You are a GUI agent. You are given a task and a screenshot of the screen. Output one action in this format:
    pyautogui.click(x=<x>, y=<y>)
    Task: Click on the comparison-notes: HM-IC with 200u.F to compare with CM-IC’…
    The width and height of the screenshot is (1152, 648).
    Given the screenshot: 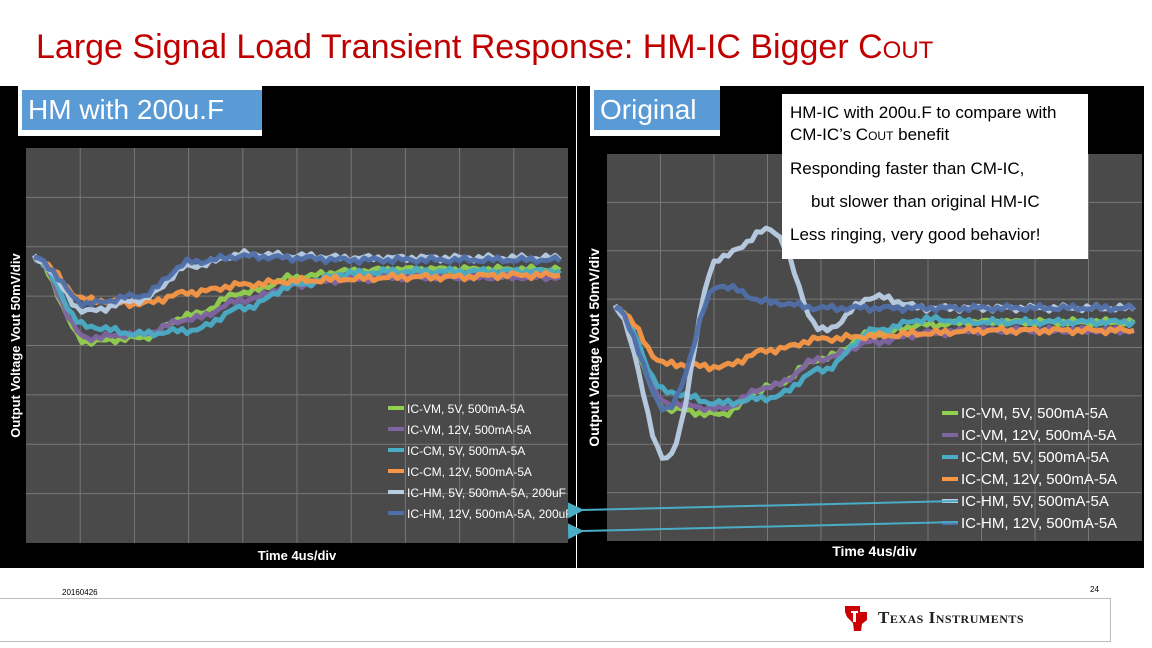 What is the action you would take?
    pyautogui.click(x=935, y=176)
    